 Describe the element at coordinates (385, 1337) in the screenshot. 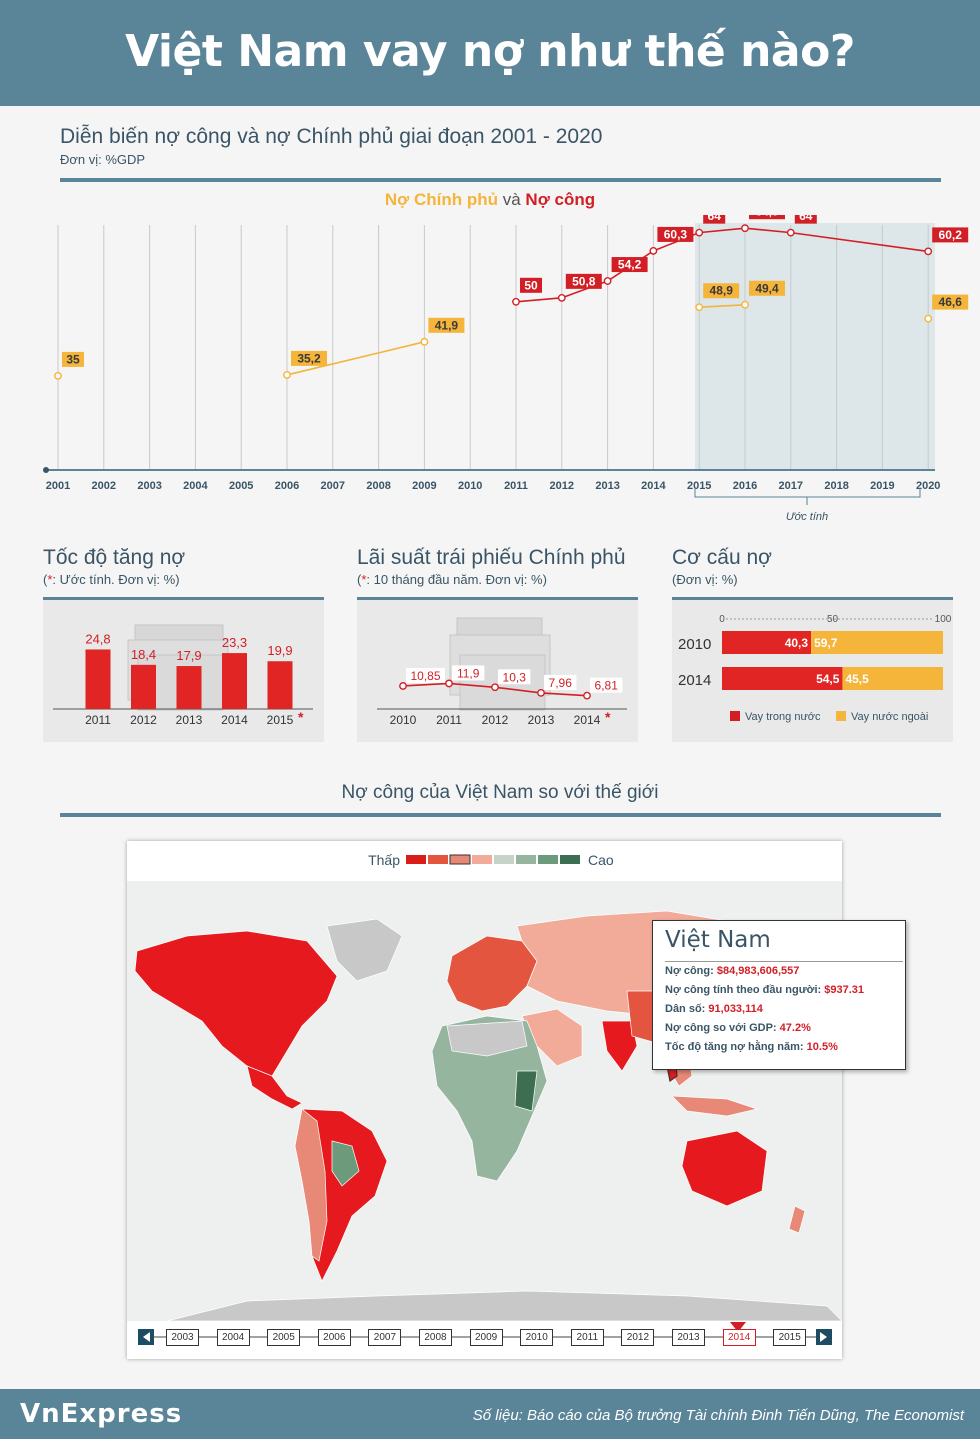

I see `timeline-year-2007: 2007` at that location.